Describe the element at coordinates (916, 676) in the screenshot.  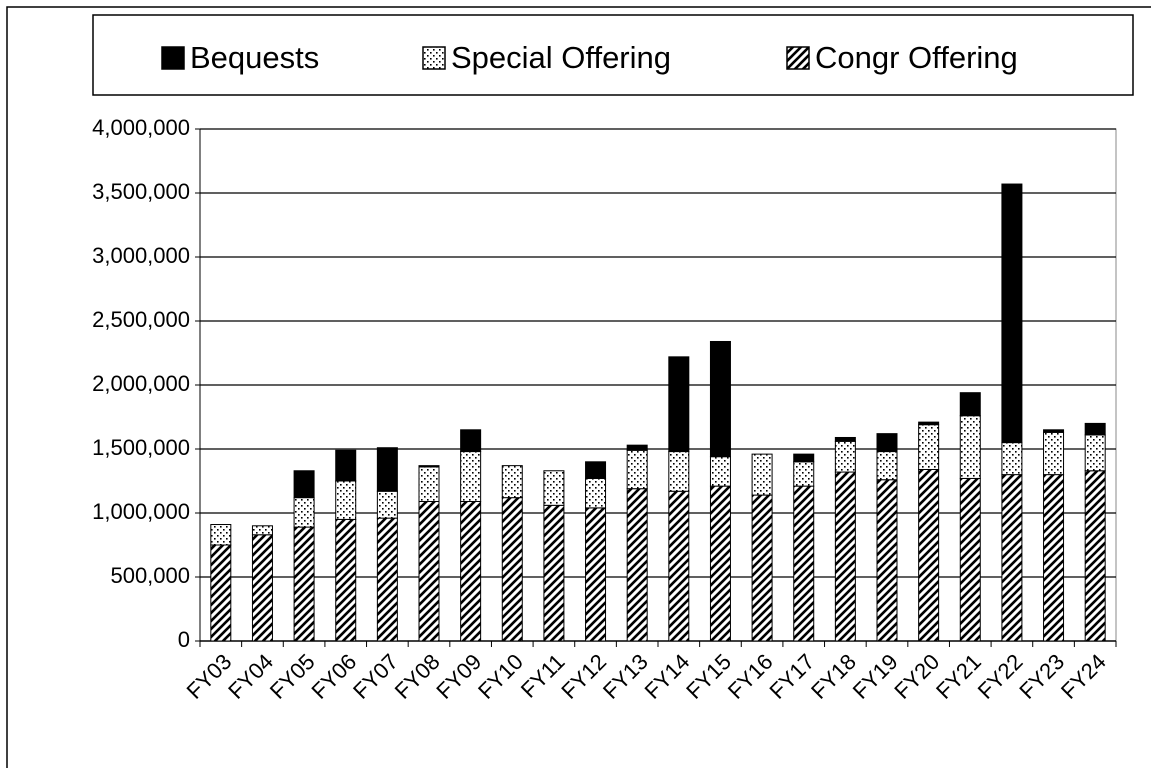
I see `x-tick-label: FY20` at that location.